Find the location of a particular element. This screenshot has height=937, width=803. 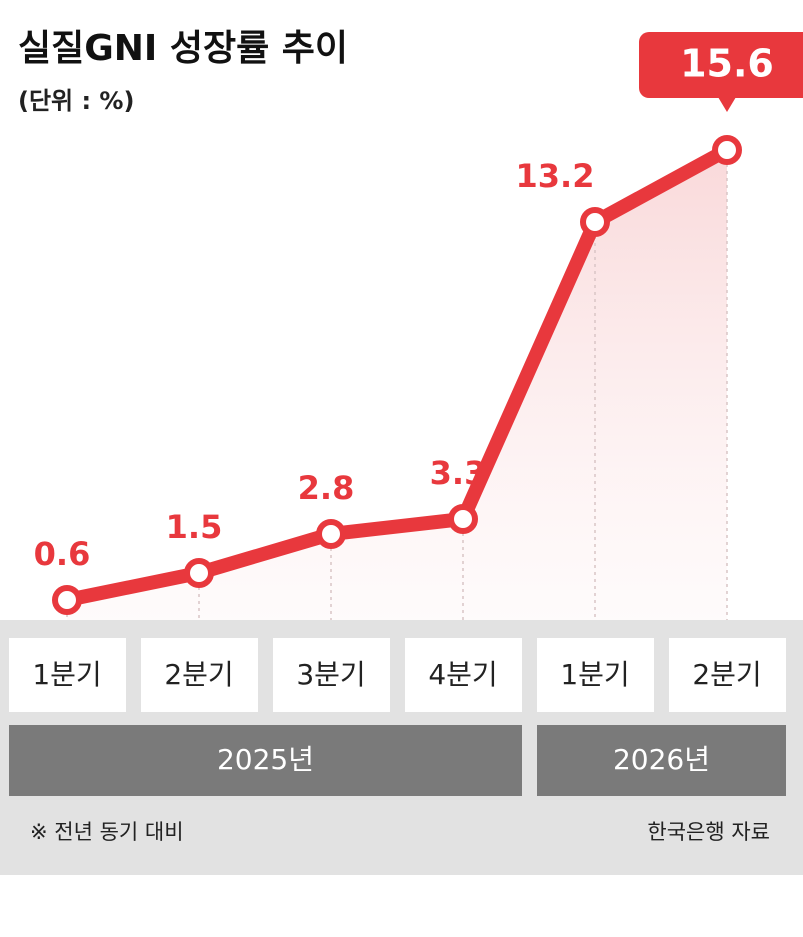

value-label: 1.5 is located at coordinates (194, 527).